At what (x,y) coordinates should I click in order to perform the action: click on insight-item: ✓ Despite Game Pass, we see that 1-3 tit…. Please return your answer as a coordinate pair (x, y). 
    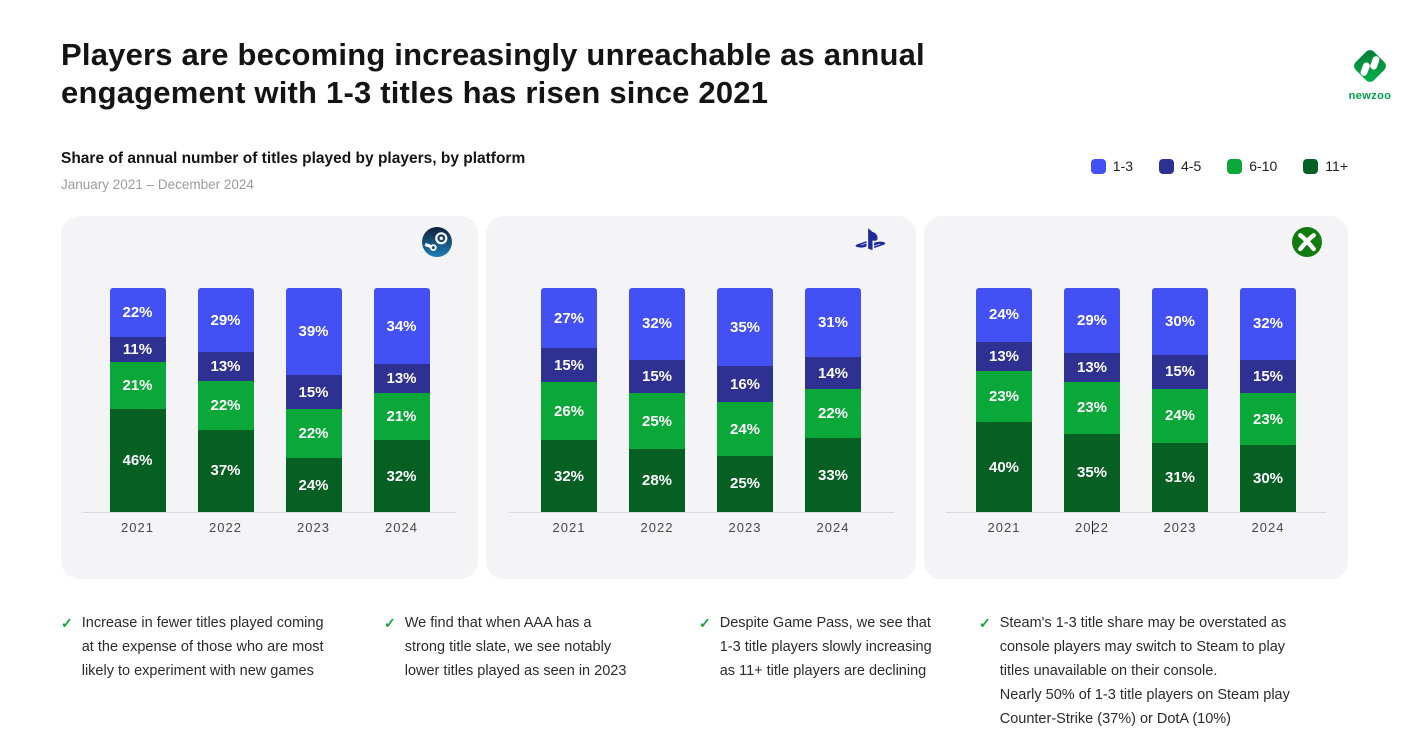
    Looking at the image, I should click on (839, 671).